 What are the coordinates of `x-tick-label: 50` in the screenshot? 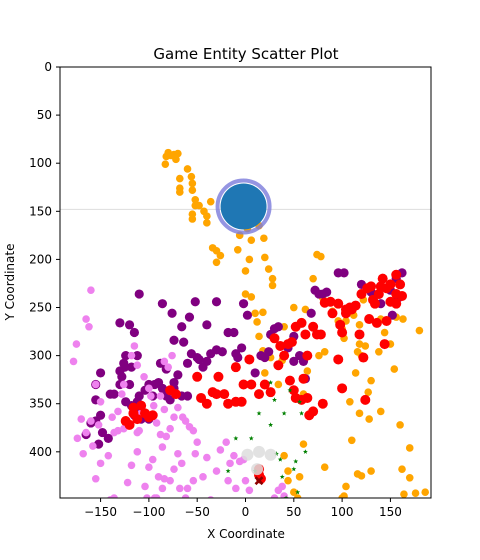 It's located at (293, 512).